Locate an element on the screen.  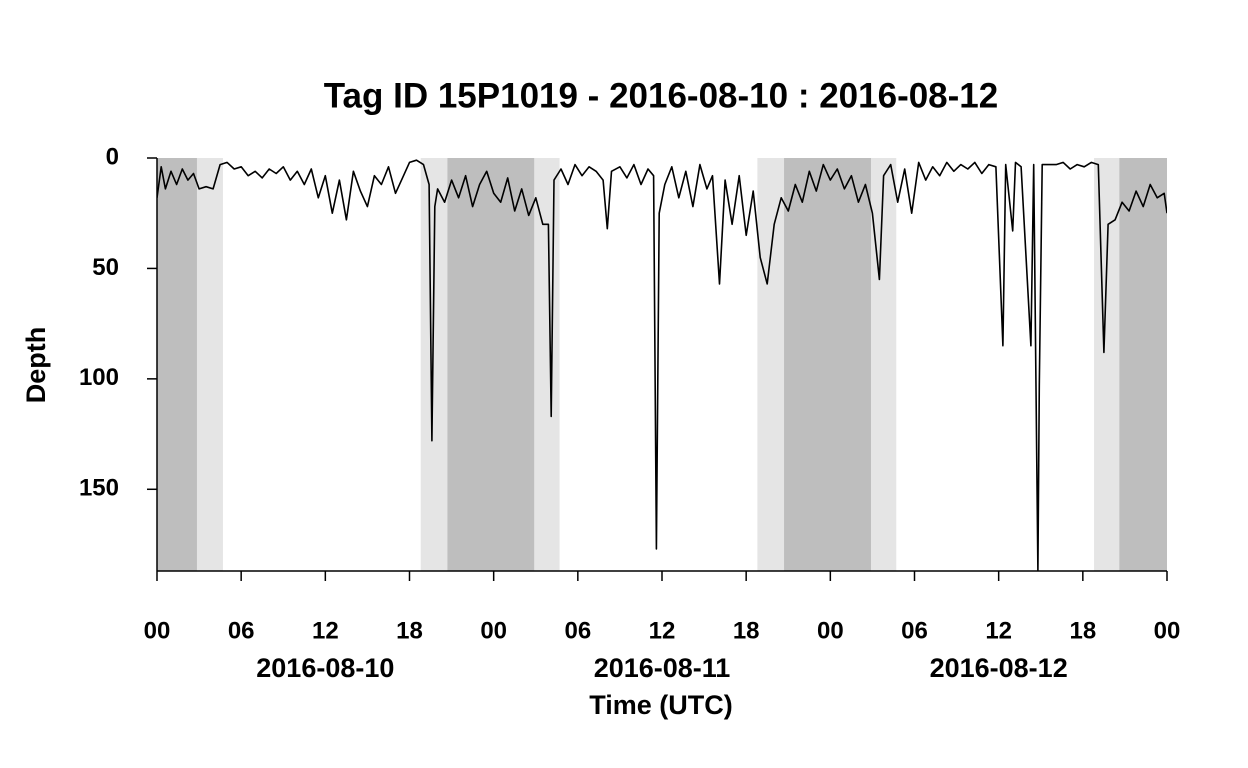
y-tick-label: 150 is located at coordinates (99, 488).